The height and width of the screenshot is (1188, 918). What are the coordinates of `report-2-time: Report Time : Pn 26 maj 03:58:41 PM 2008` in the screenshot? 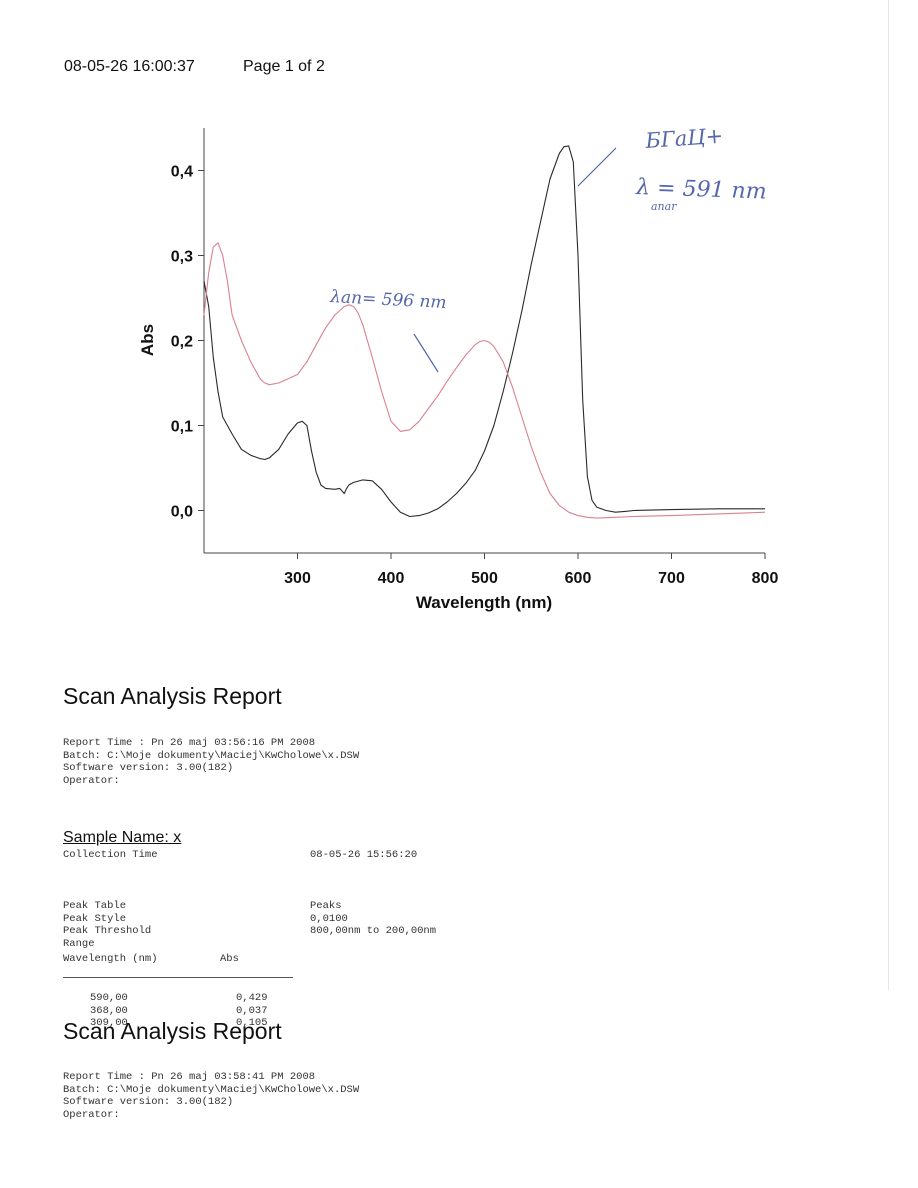 It's located at (189, 1077).